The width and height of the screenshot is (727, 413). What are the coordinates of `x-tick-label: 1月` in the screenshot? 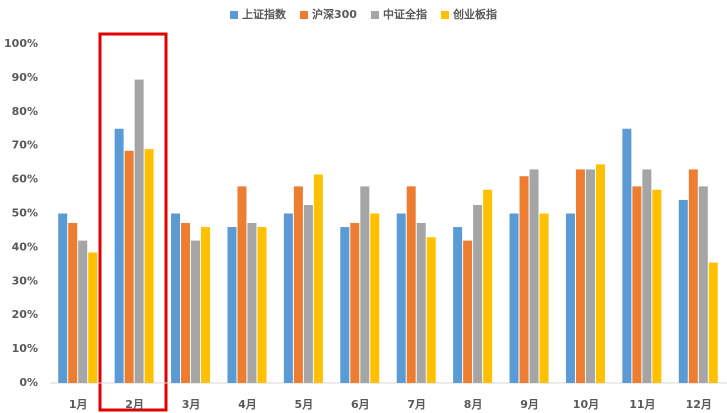 It's located at (78, 404).